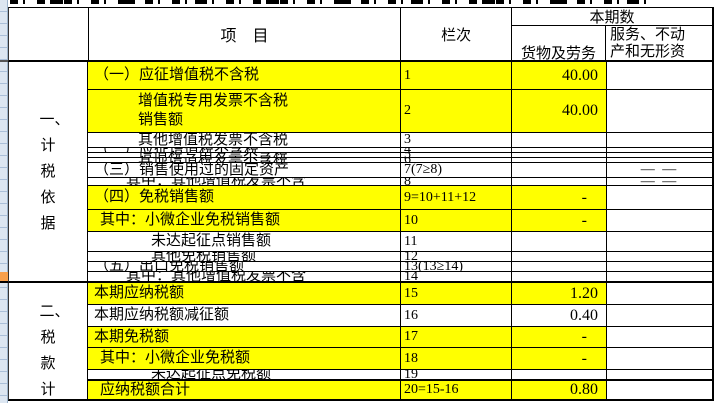 The height and width of the screenshot is (403, 717). What do you see at coordinates (244, 170) in the screenshot?
I see `item-label-cell: （三）销售使用过的固定资产` at bounding box center [244, 170].